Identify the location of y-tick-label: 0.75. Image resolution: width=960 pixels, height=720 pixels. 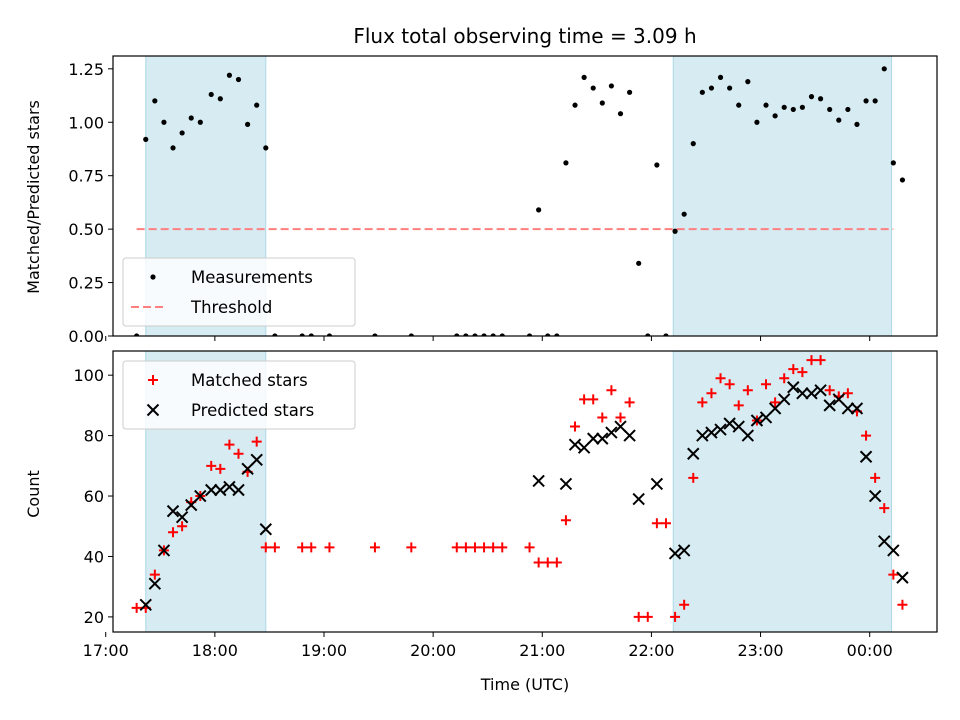
(86, 176).